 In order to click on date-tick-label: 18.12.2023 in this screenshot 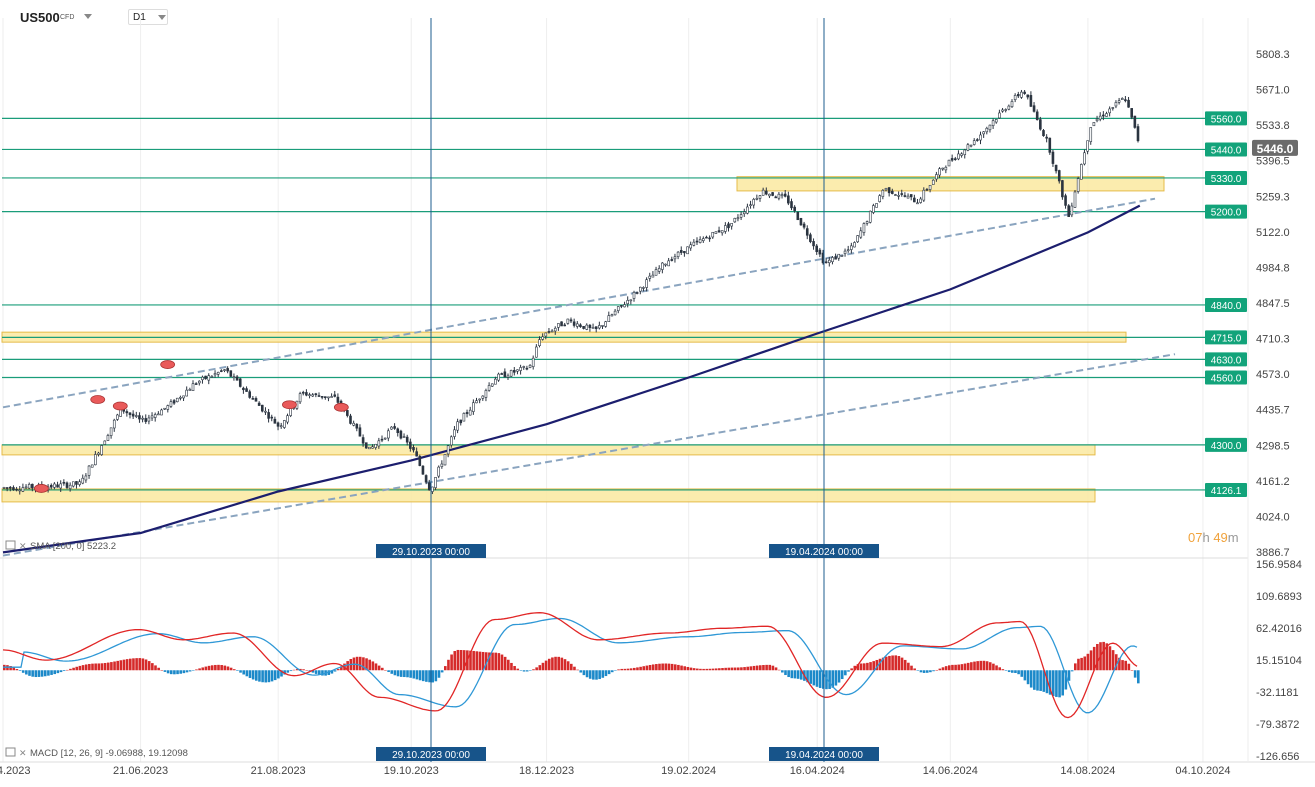, I will do `click(546, 771)`.